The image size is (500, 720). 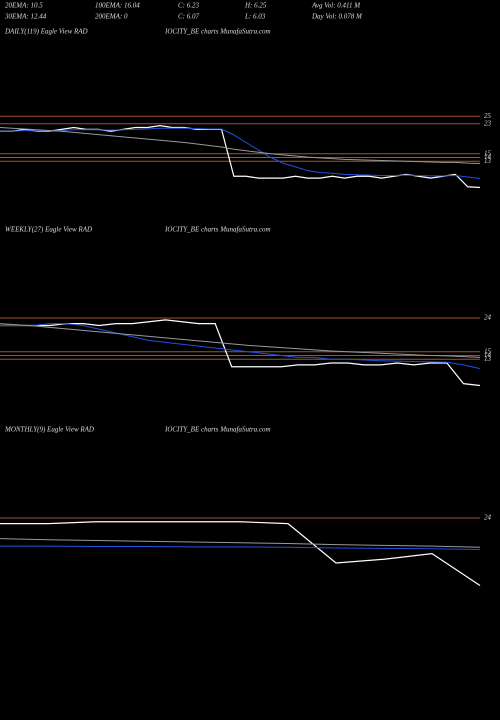 I want to click on header-stat: 200EMA: 0, so click(x=111, y=17).